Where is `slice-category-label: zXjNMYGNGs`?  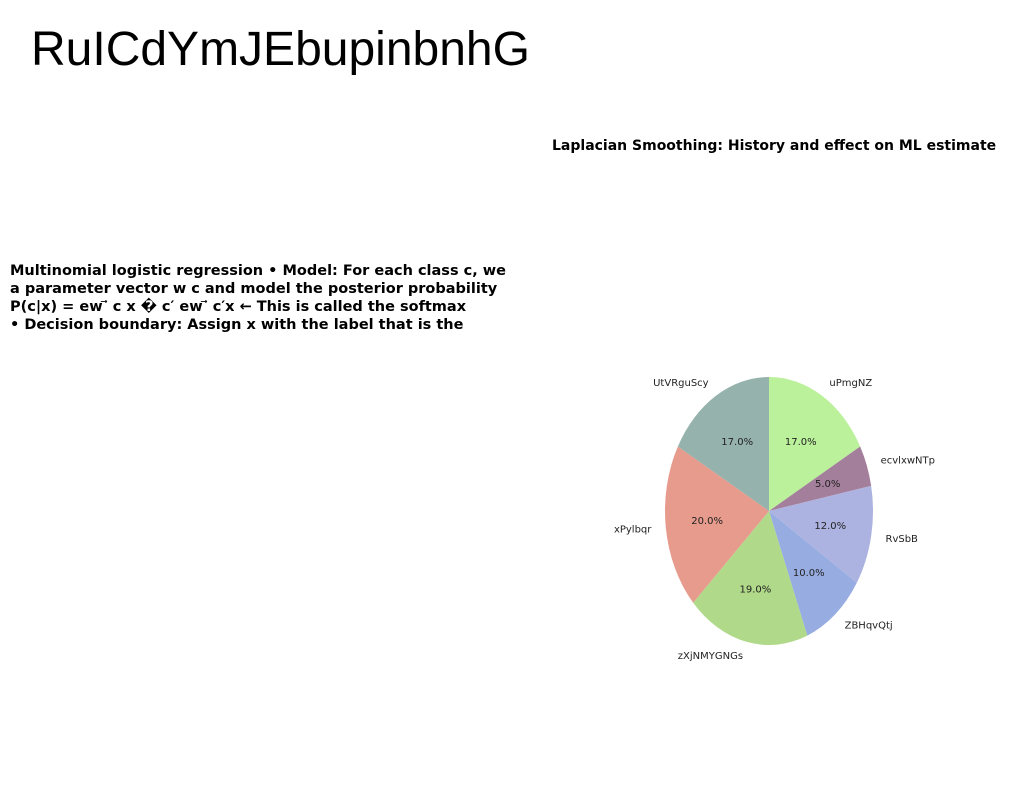 slice-category-label: zXjNMYGNGs is located at coordinates (710, 656).